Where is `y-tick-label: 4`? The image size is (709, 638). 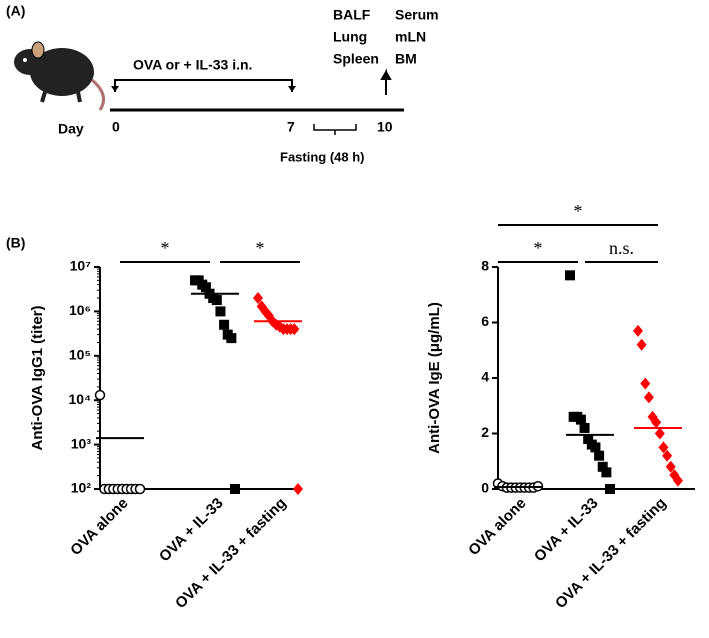
y-tick-label: 4 is located at coordinates (485, 377).